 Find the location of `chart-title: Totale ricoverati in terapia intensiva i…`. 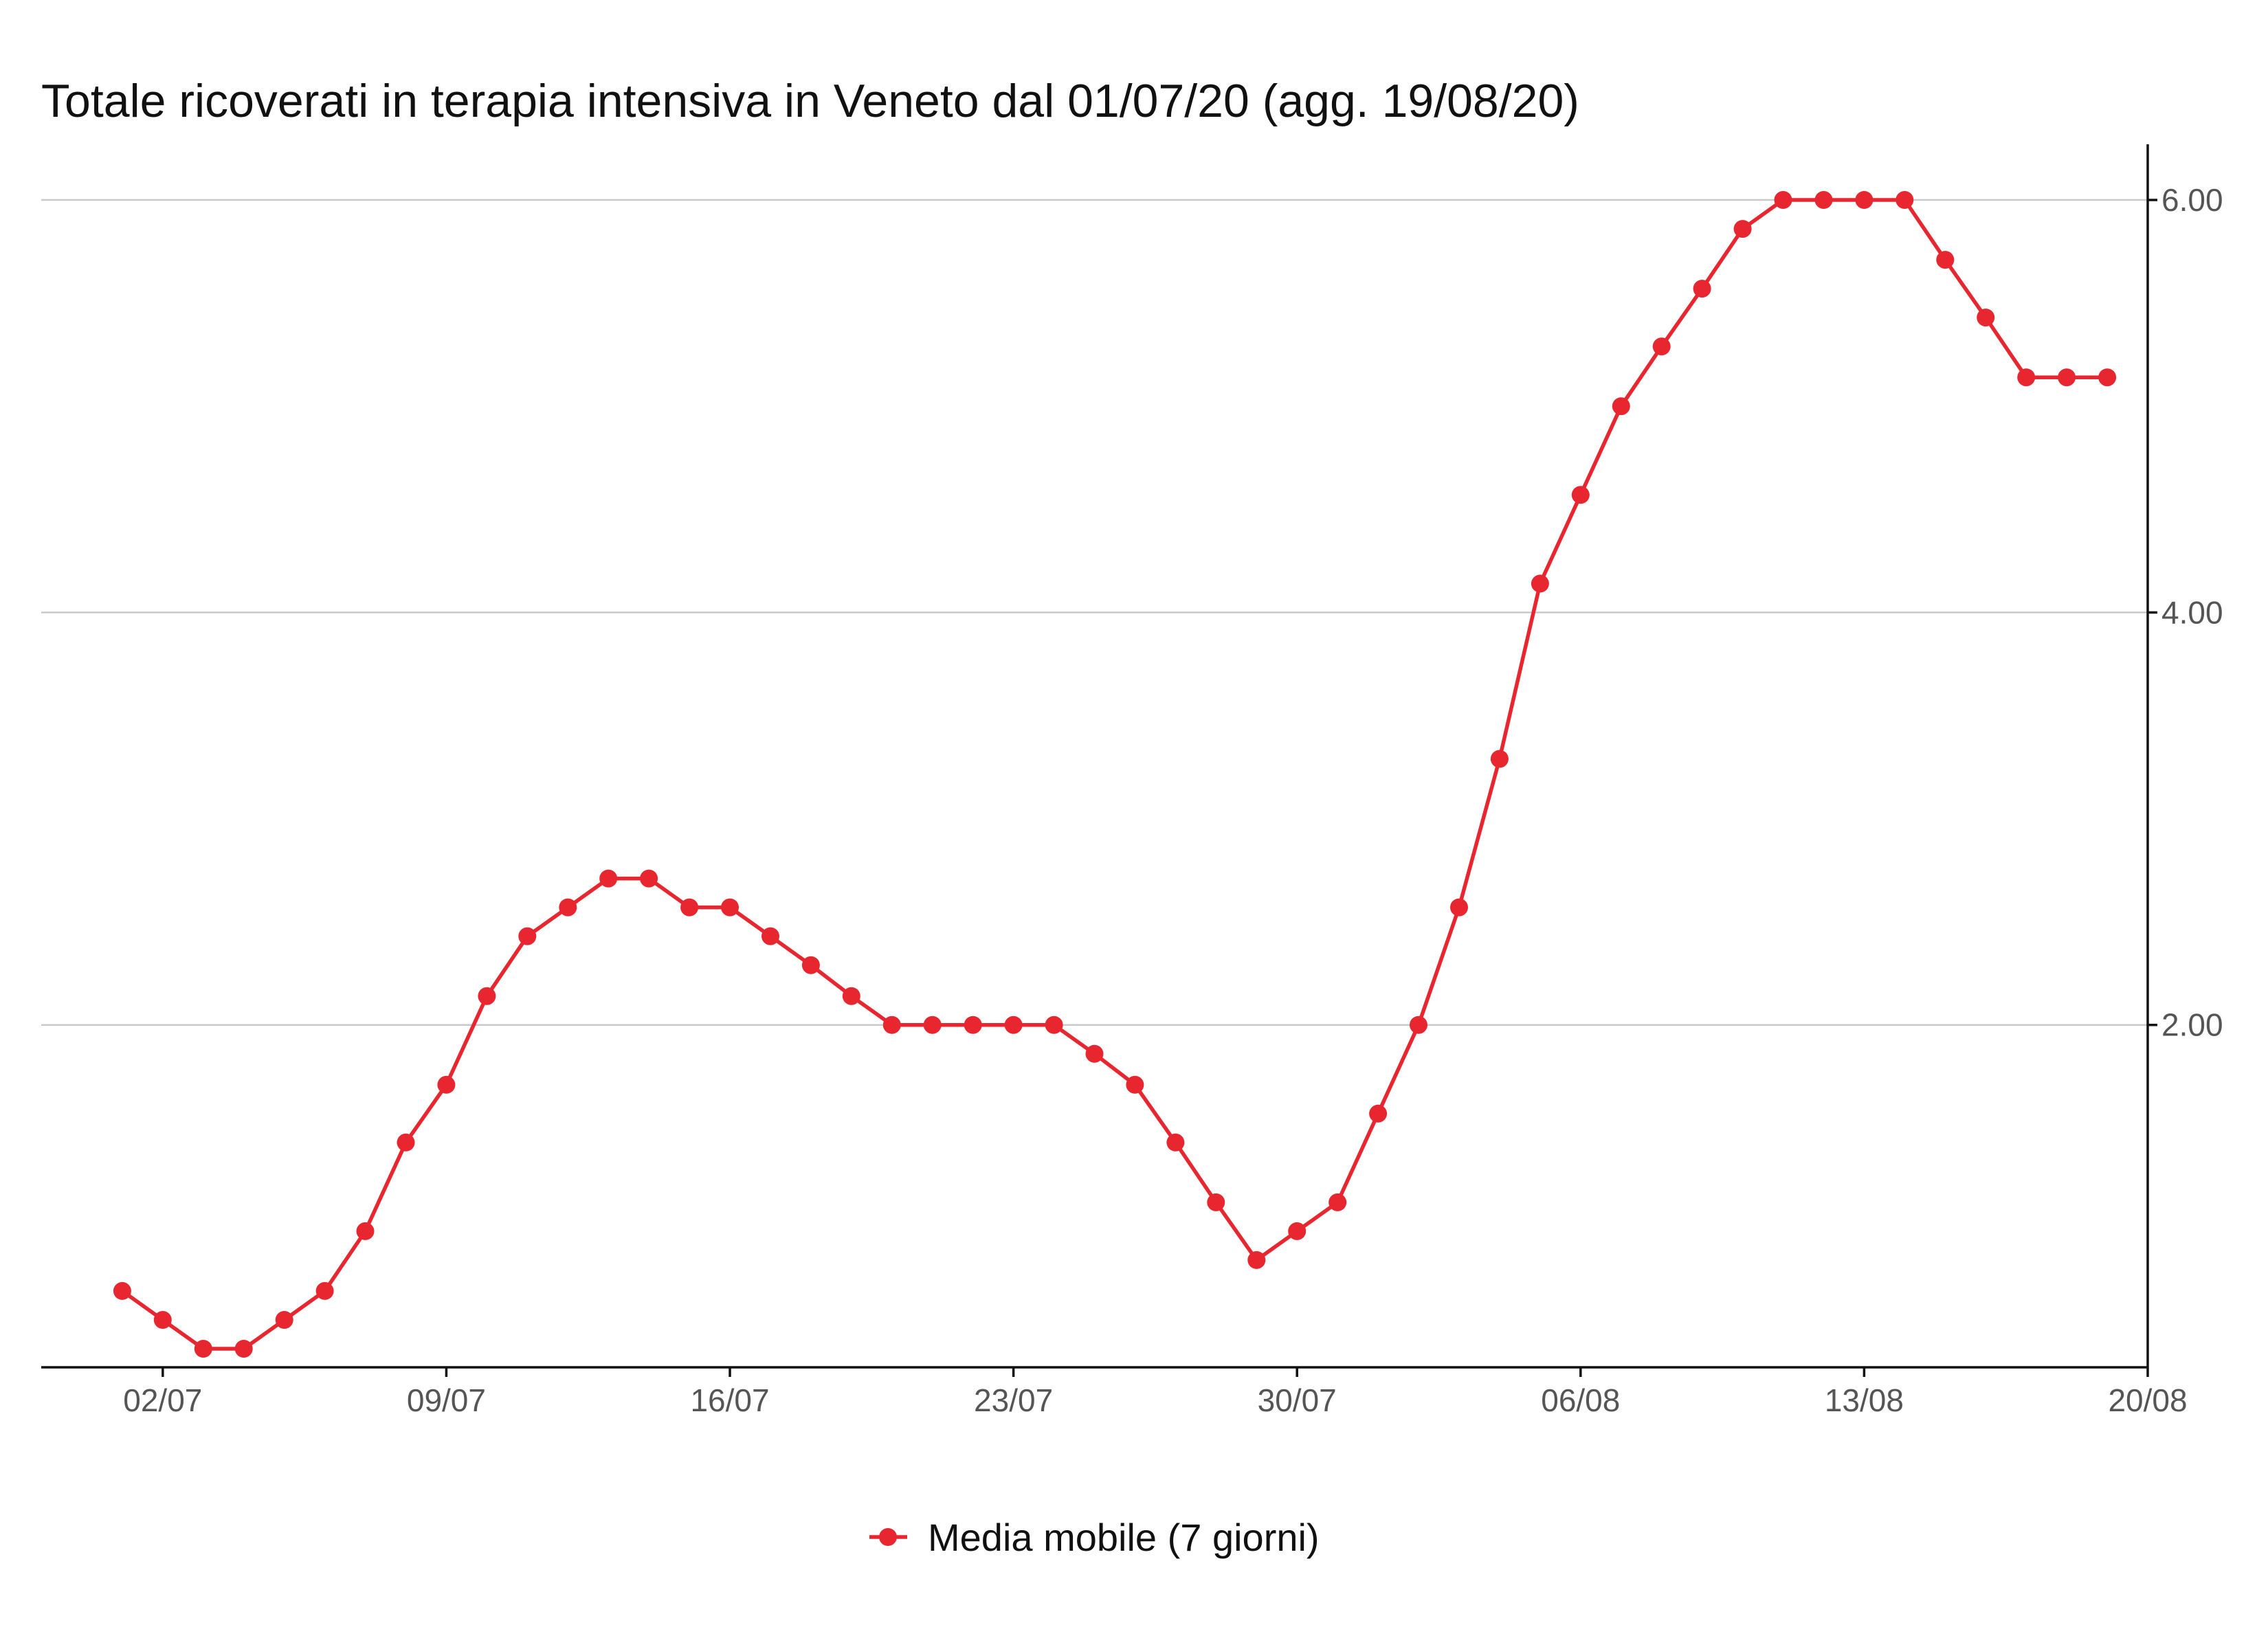

chart-title: Totale ricoverati in terapia intensiva i… is located at coordinates (810, 101).